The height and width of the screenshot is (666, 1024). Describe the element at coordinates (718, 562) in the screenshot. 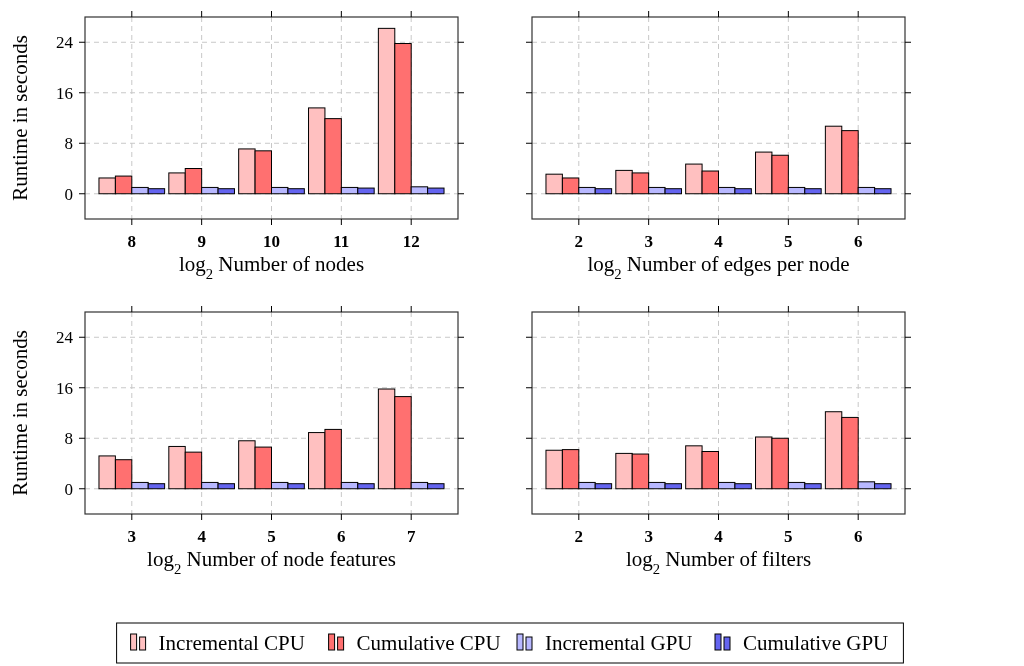

I see `x-axis-title: log$_{2}$ Number of filters` at that location.